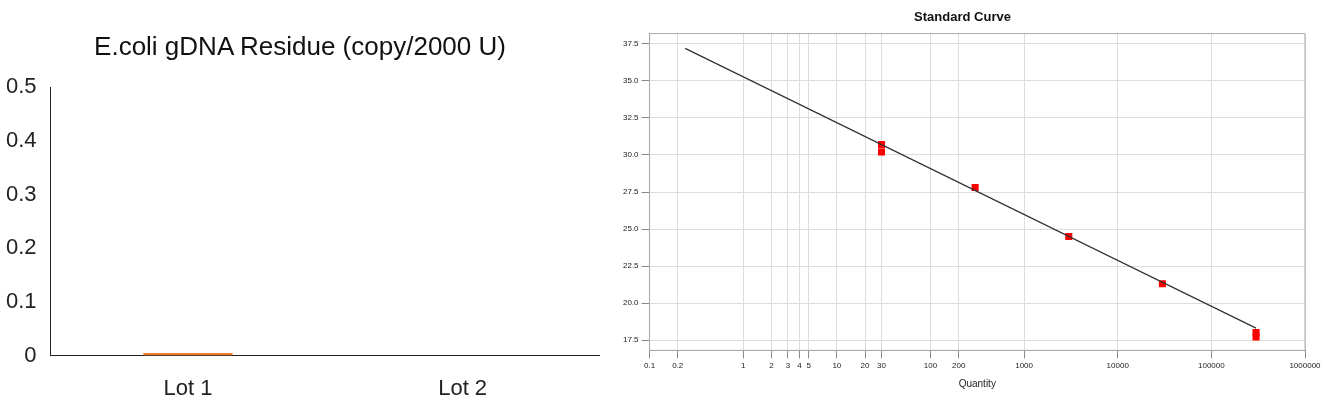 The width and height of the screenshot is (1325, 414). I want to click on y-tick-label: 35.0, so click(631, 81).